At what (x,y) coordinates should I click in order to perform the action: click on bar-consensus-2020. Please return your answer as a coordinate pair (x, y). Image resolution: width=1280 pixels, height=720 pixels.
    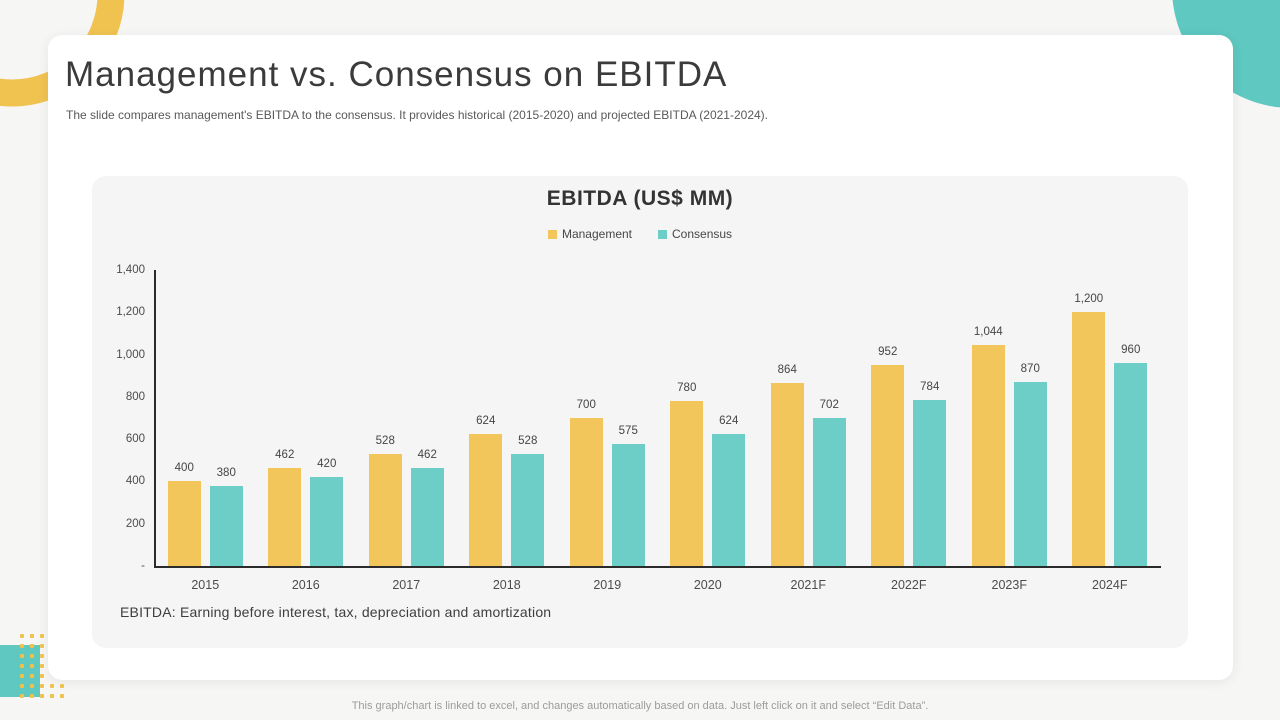
    Looking at the image, I should click on (729, 500).